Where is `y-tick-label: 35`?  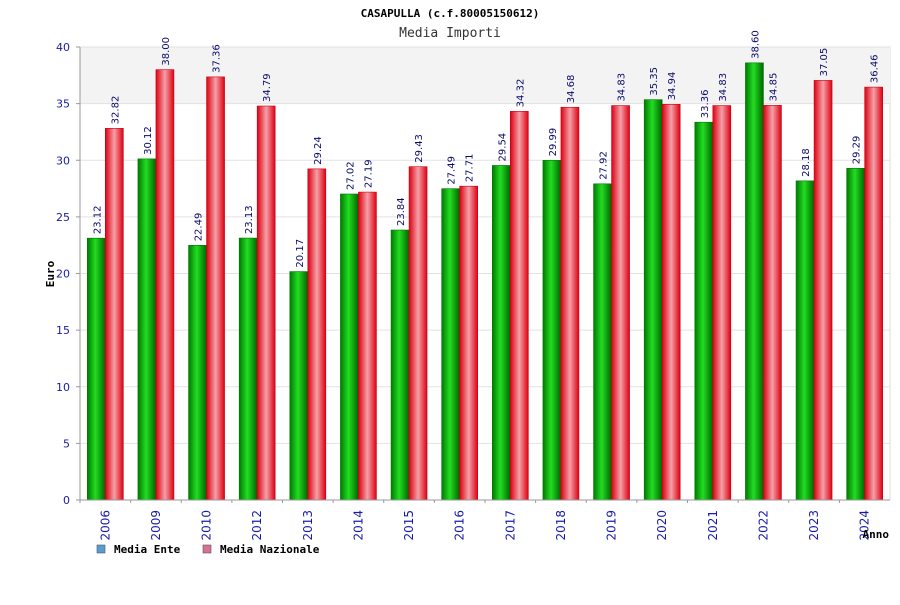
y-tick-label: 35 is located at coordinates (63, 104).